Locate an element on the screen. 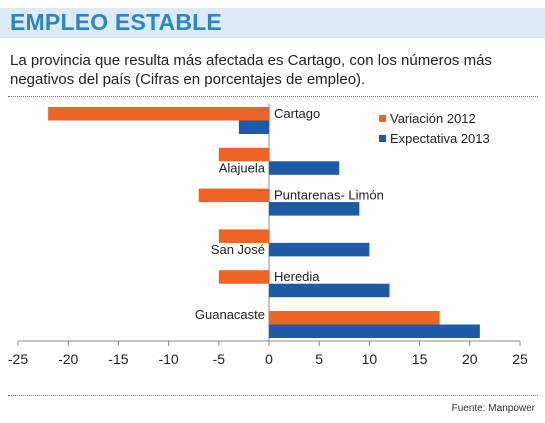  category-label: Guanacaste is located at coordinates (230, 314).